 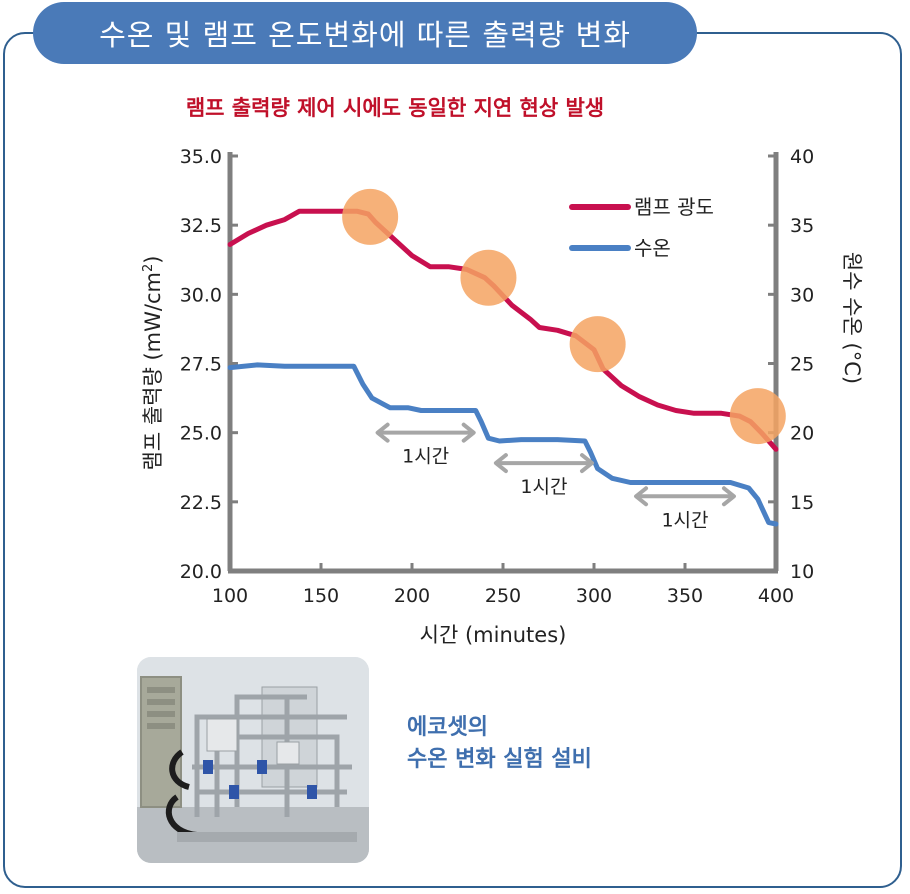 I want to click on y-left-tick-label: 22.5, so click(x=201, y=503).